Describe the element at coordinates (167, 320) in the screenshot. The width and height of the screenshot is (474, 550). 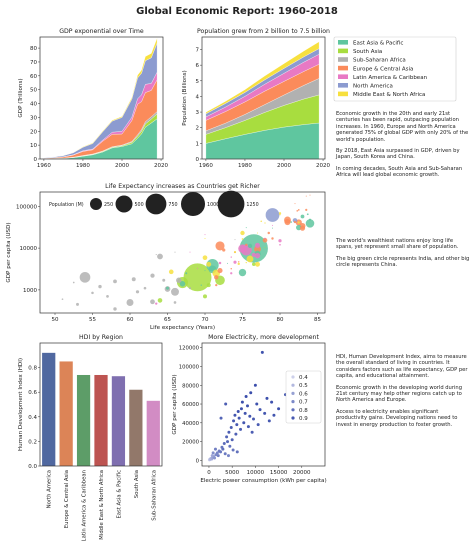
I see `x-tick-label: 65` at that location.